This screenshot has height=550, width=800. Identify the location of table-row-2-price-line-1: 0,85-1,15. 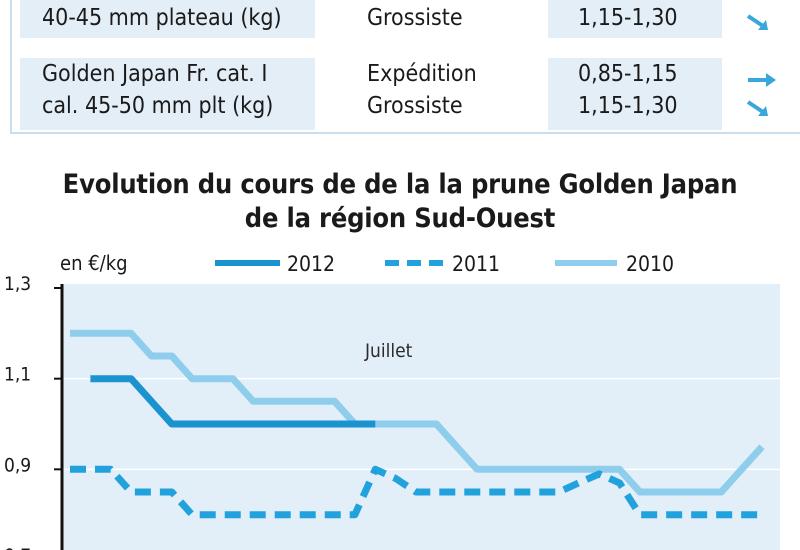
(628, 74).